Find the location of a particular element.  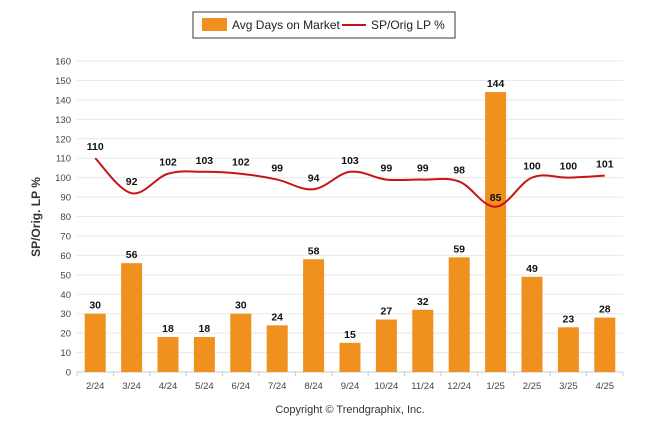

y-tick-label: 90 is located at coordinates (65, 198).